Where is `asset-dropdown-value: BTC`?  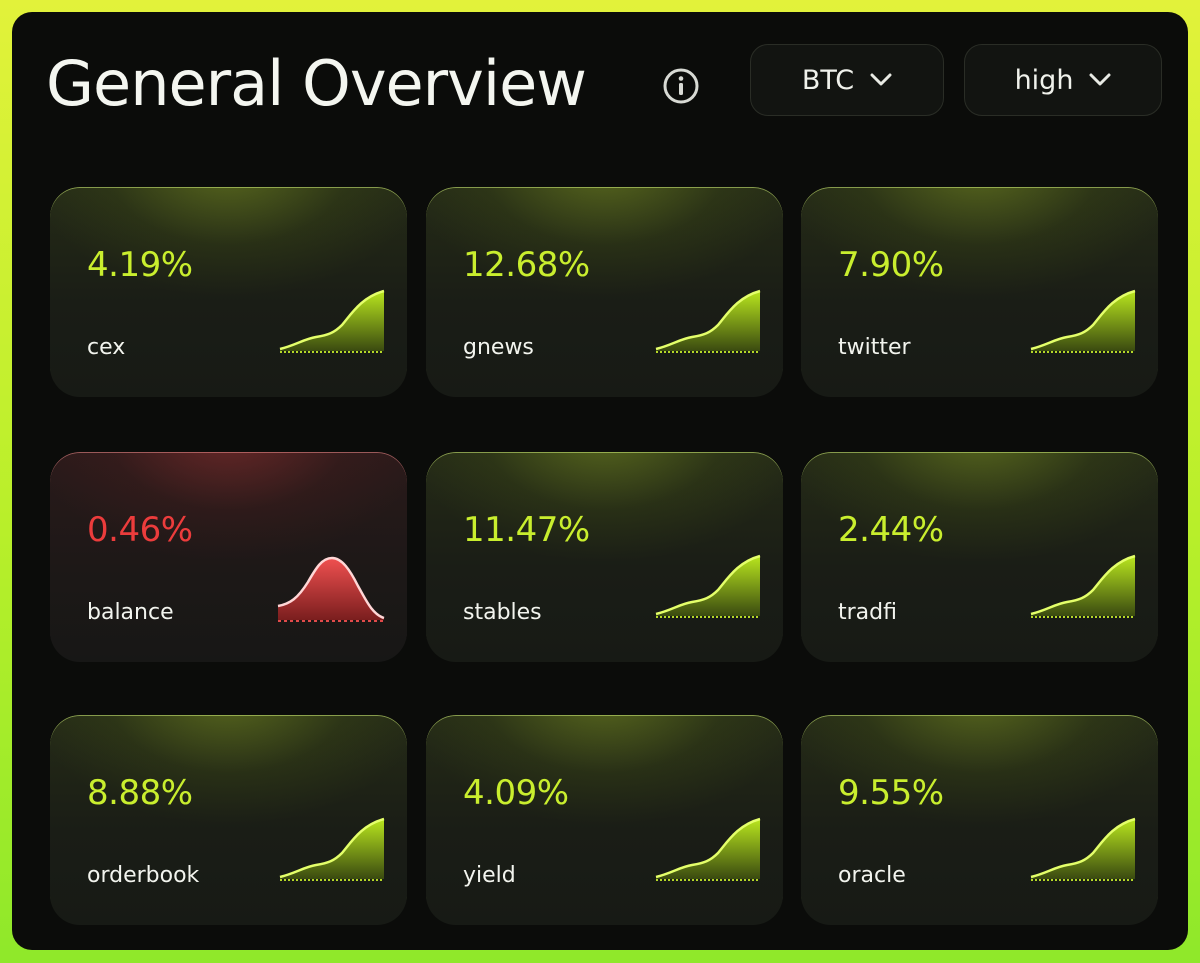 asset-dropdown-value: BTC is located at coordinates (828, 80).